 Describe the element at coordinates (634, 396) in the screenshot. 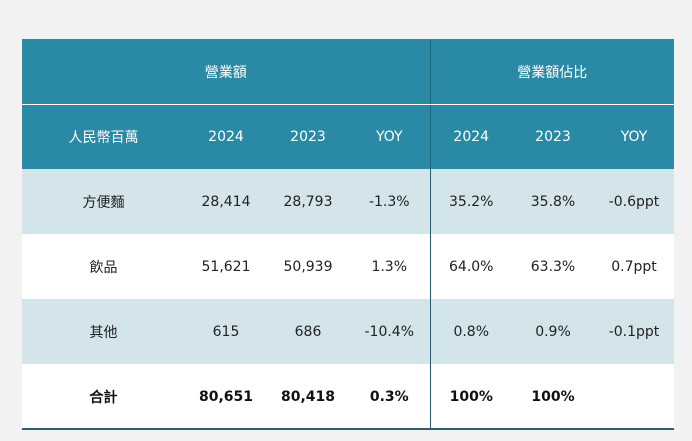

I see `cell-share-yoy` at that location.